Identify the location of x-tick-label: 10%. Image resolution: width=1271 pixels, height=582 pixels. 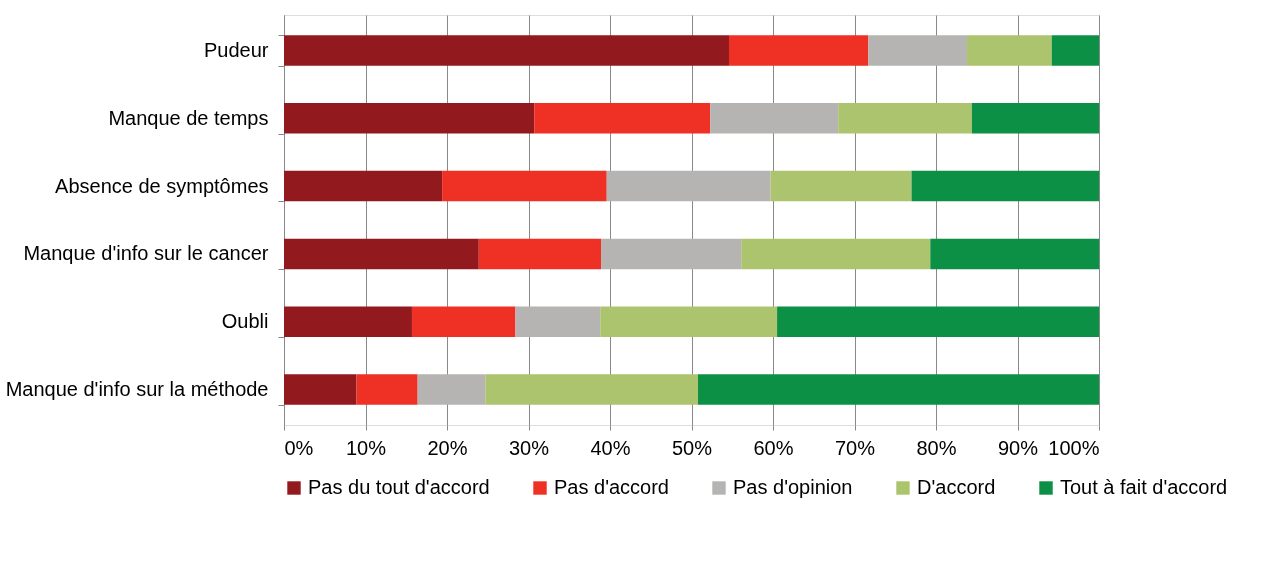
(366, 447).